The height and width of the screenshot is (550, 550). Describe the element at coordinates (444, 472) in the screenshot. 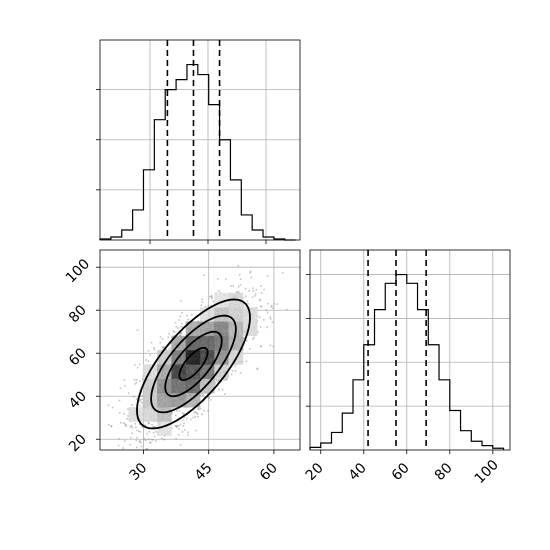

I see `right-x-tick-label: 80` at that location.